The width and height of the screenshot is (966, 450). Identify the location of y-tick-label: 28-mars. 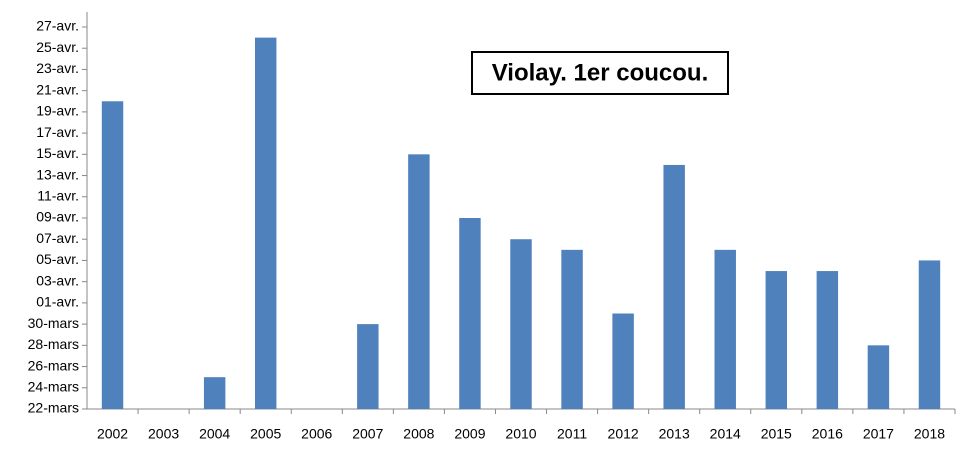
(53, 344).